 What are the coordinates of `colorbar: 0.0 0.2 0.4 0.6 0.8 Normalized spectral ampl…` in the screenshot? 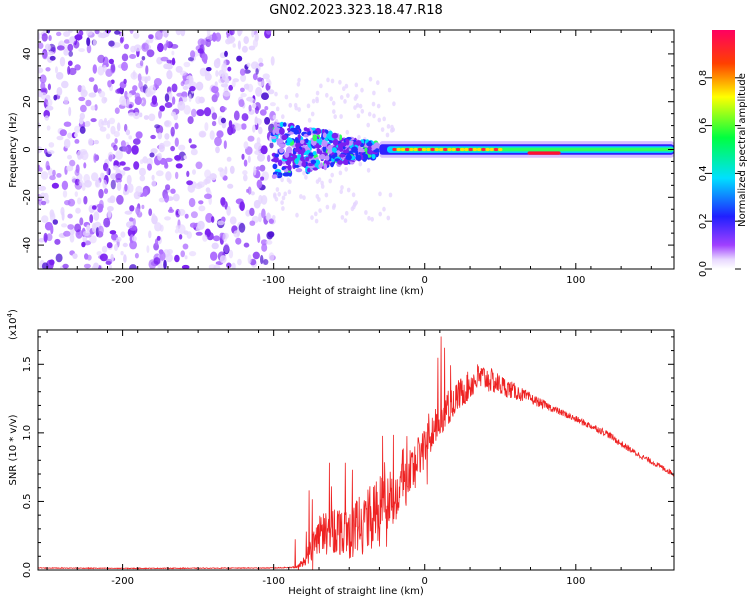 It's located at (723, 153).